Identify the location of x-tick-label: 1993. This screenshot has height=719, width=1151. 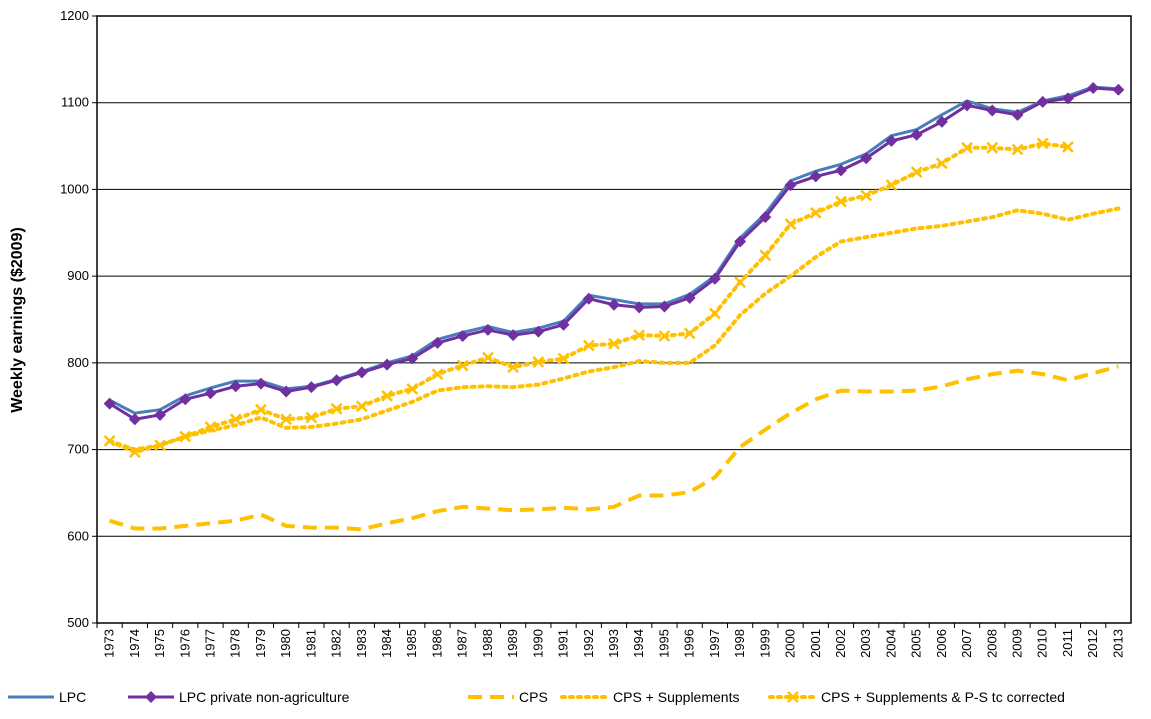
(613, 643).